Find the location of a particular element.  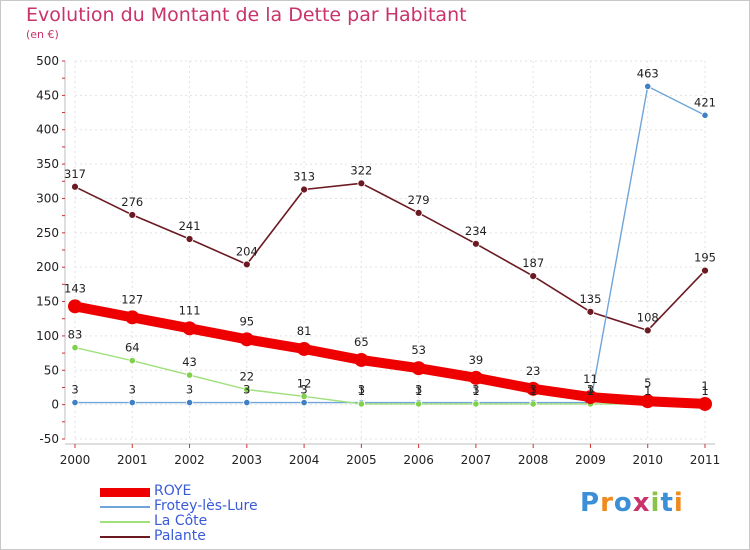

data-label-palante: 279 is located at coordinates (419, 200).